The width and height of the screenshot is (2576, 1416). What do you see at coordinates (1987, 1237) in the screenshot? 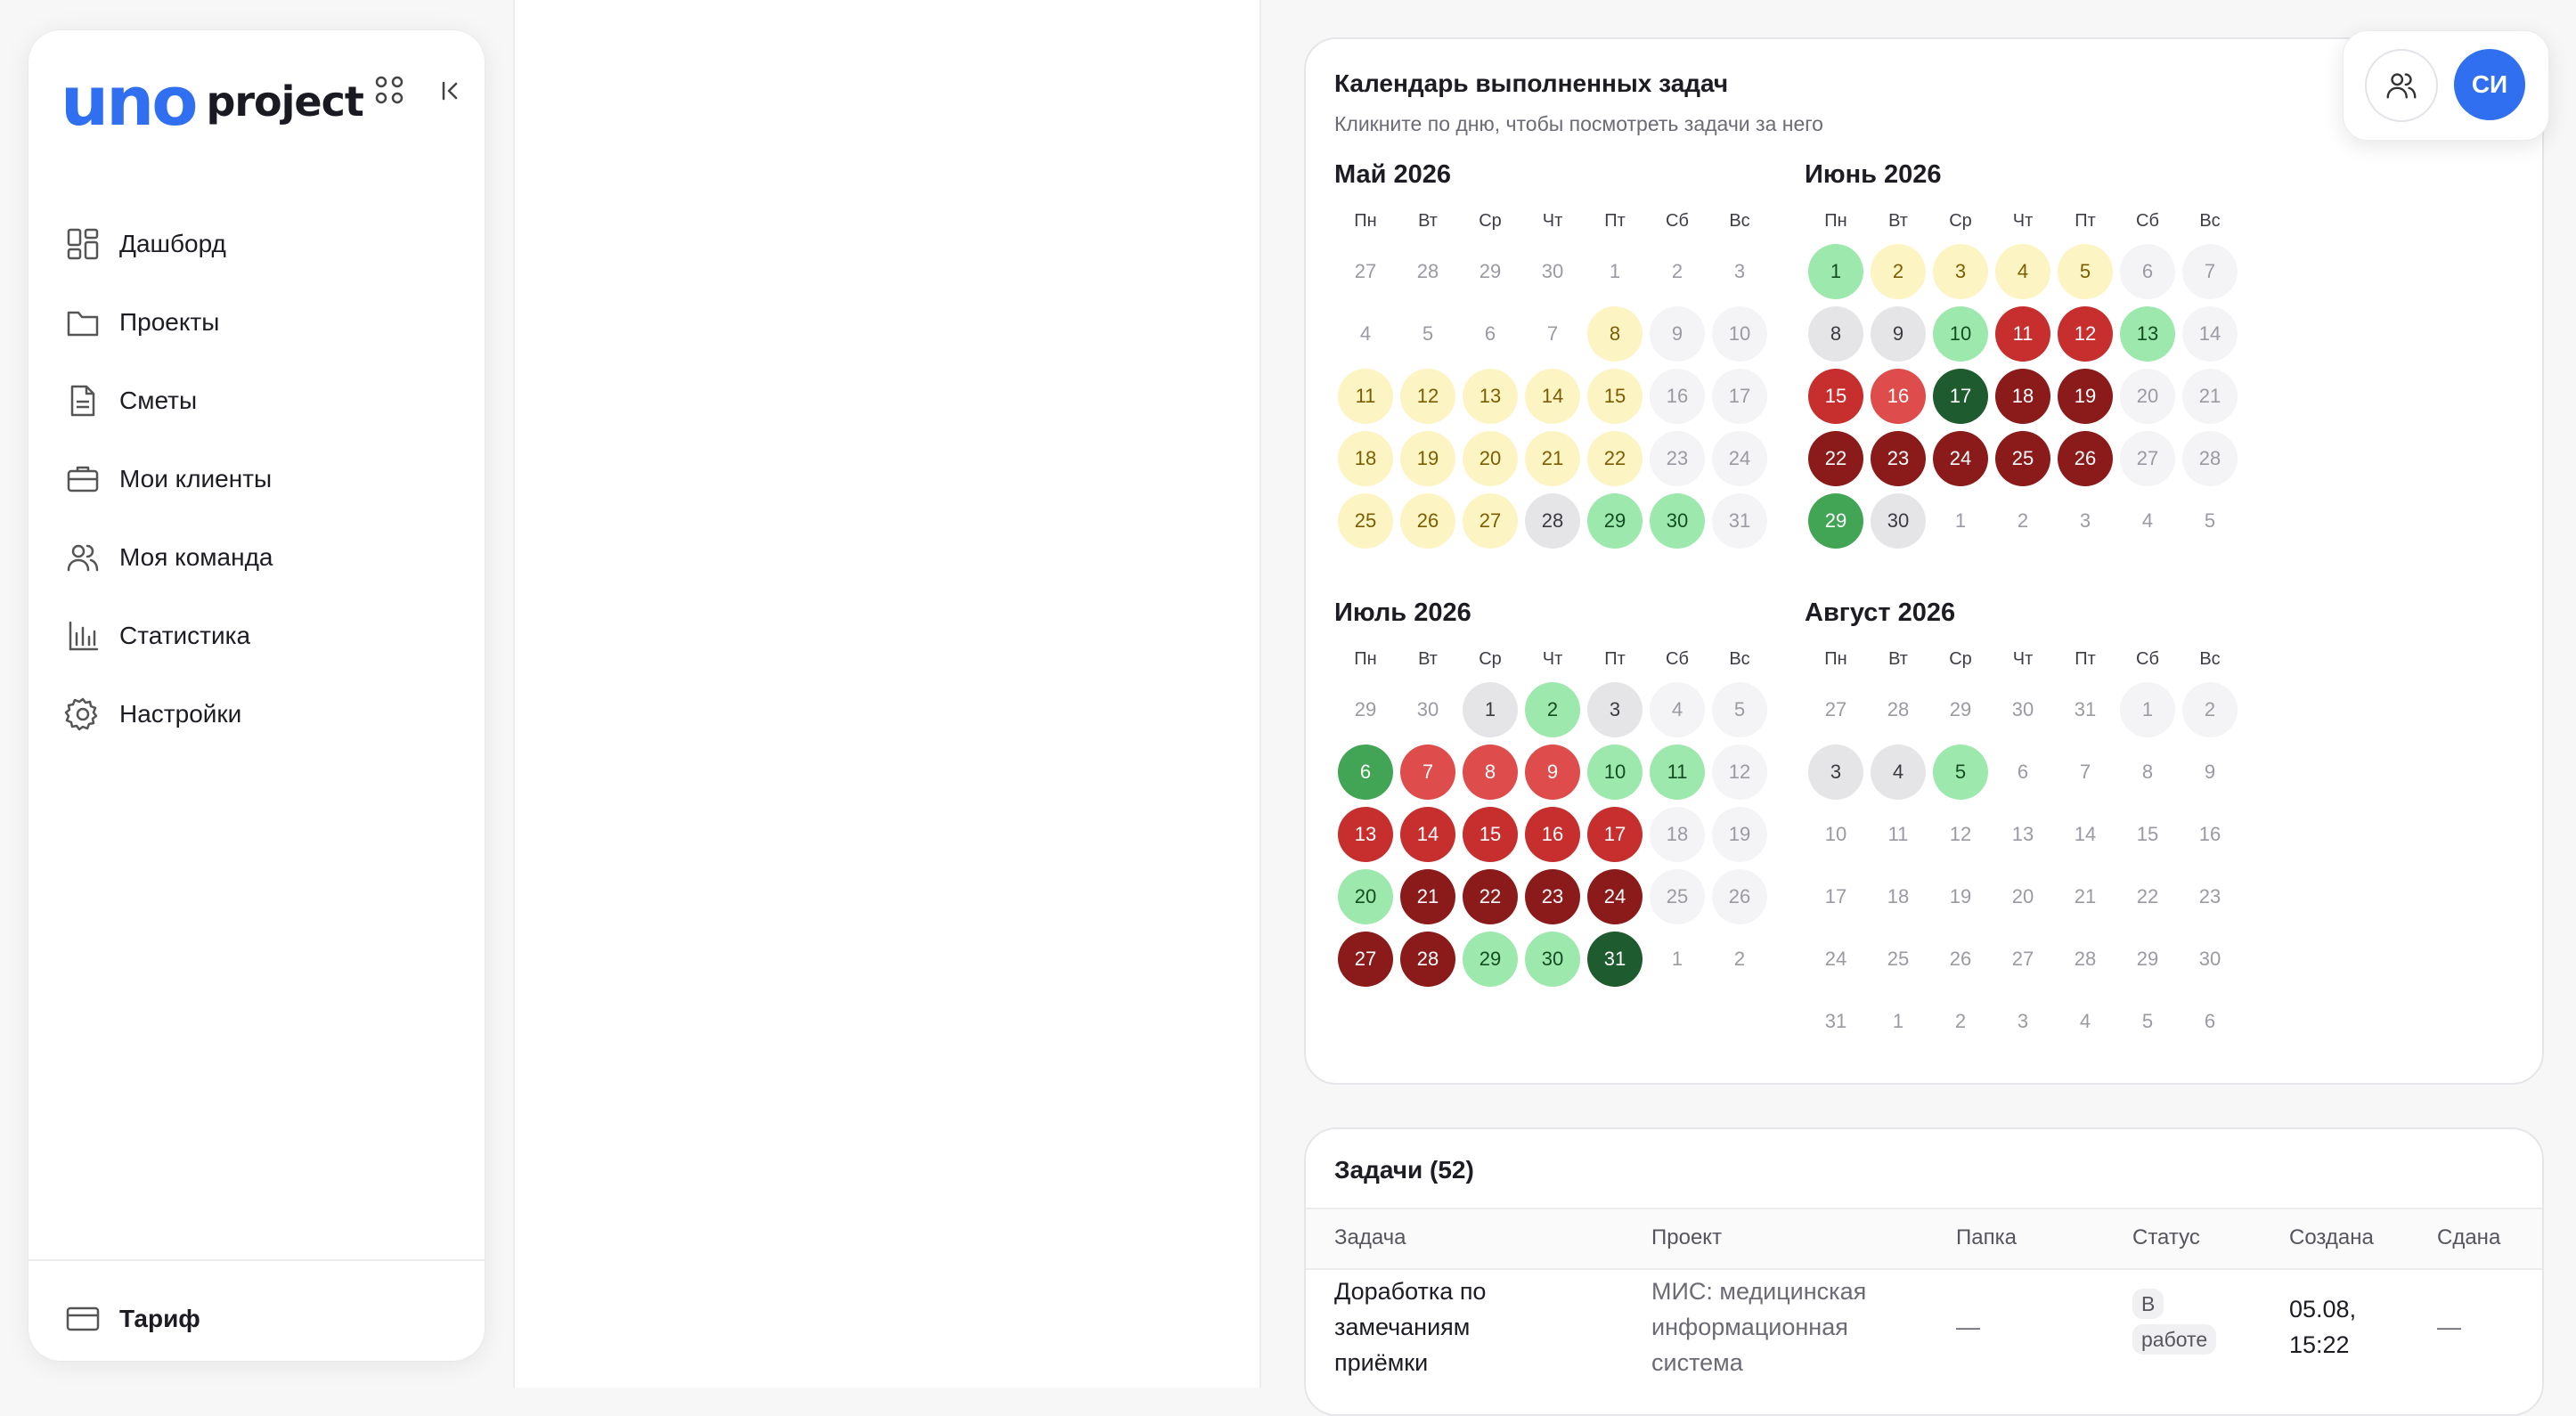
I see `column-header-folder: Папка` at bounding box center [1987, 1237].